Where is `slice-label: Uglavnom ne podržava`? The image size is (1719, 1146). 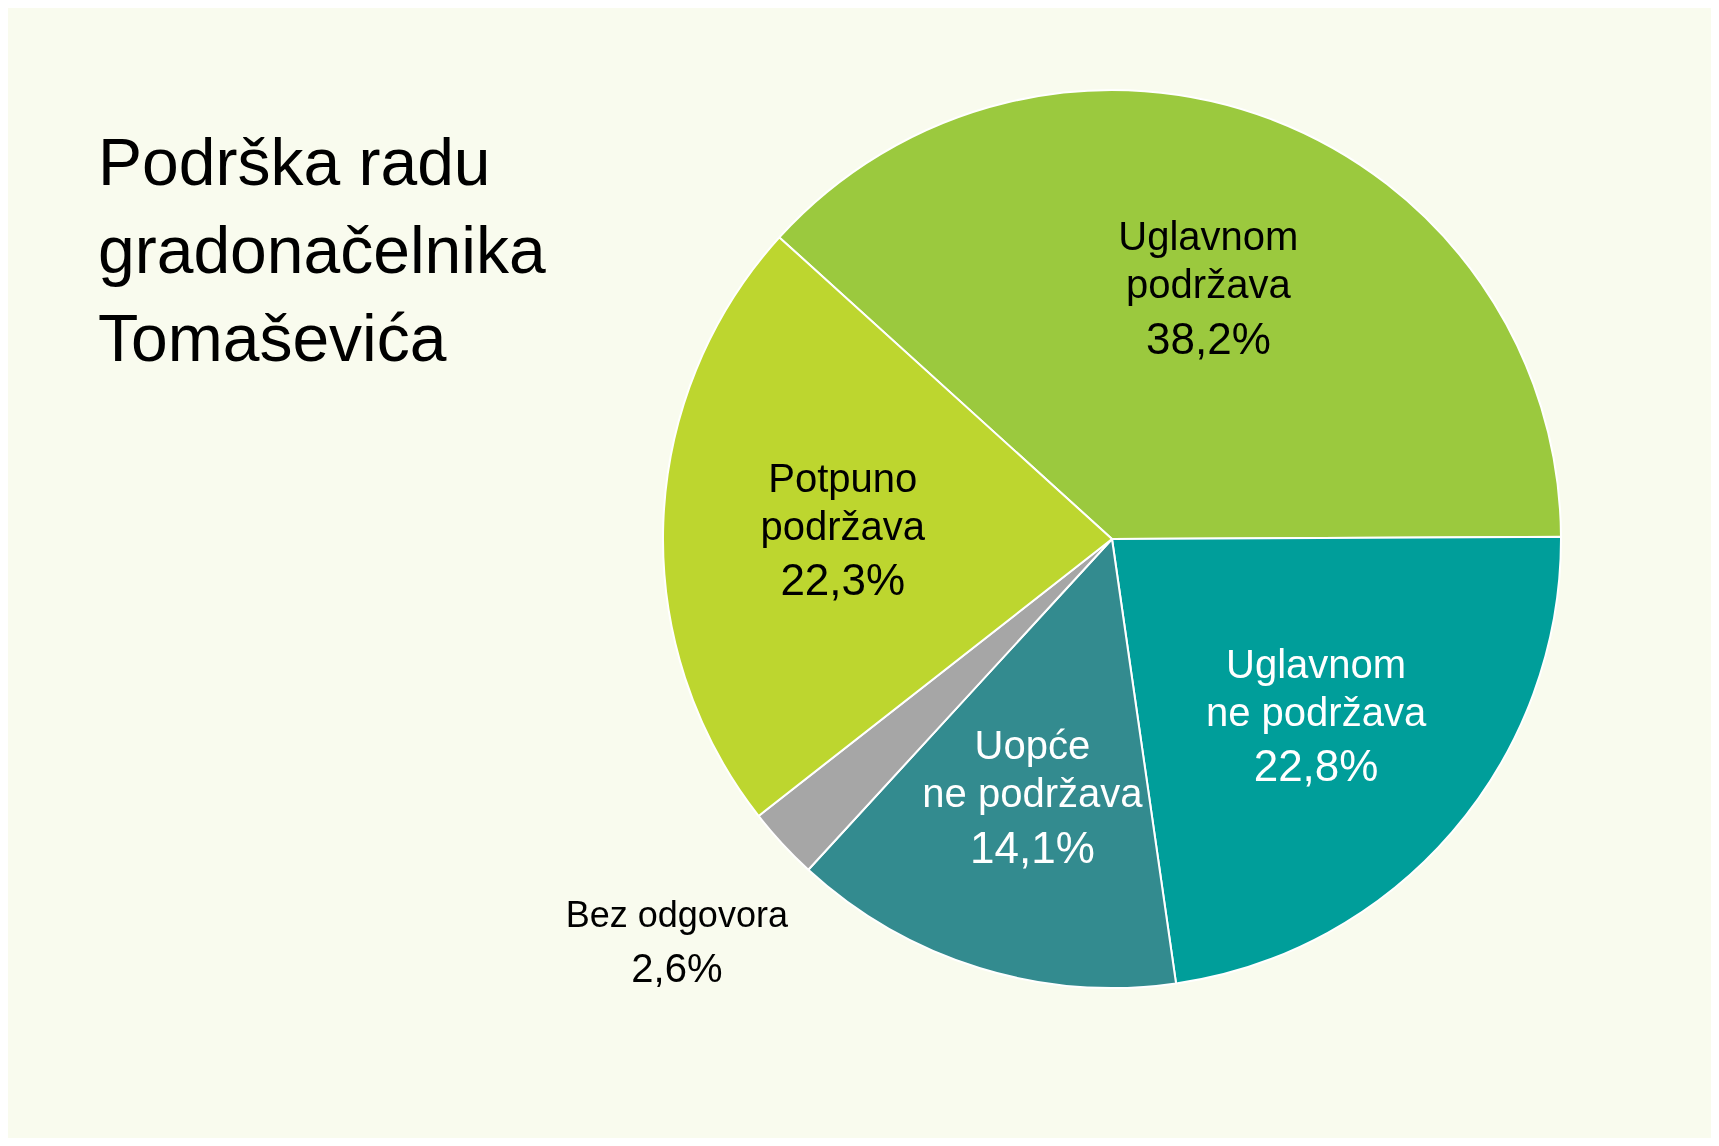
slice-label: Uglavnom ne podržava is located at coordinates (1316, 687).